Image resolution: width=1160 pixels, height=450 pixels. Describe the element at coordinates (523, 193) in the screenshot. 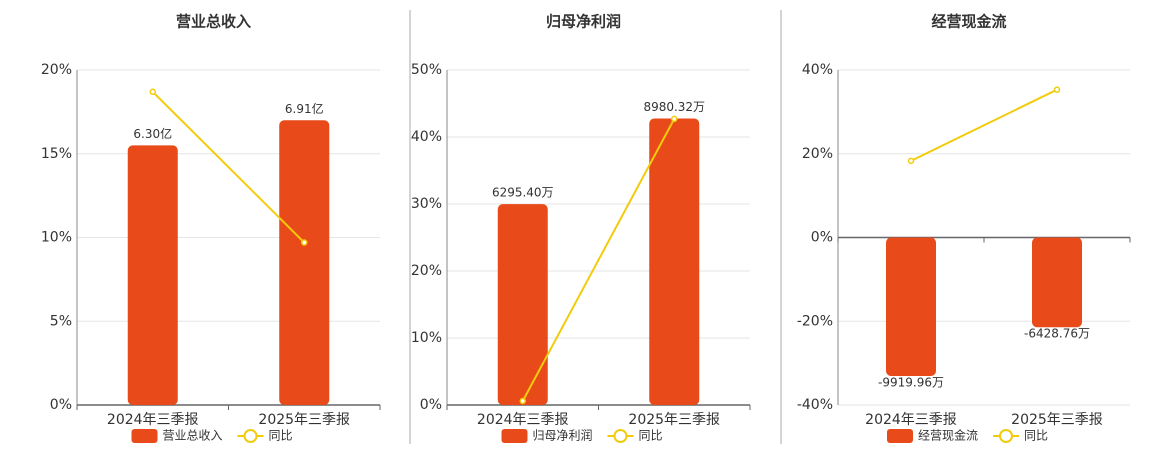

I see `value-label: 6295.40万` at that location.